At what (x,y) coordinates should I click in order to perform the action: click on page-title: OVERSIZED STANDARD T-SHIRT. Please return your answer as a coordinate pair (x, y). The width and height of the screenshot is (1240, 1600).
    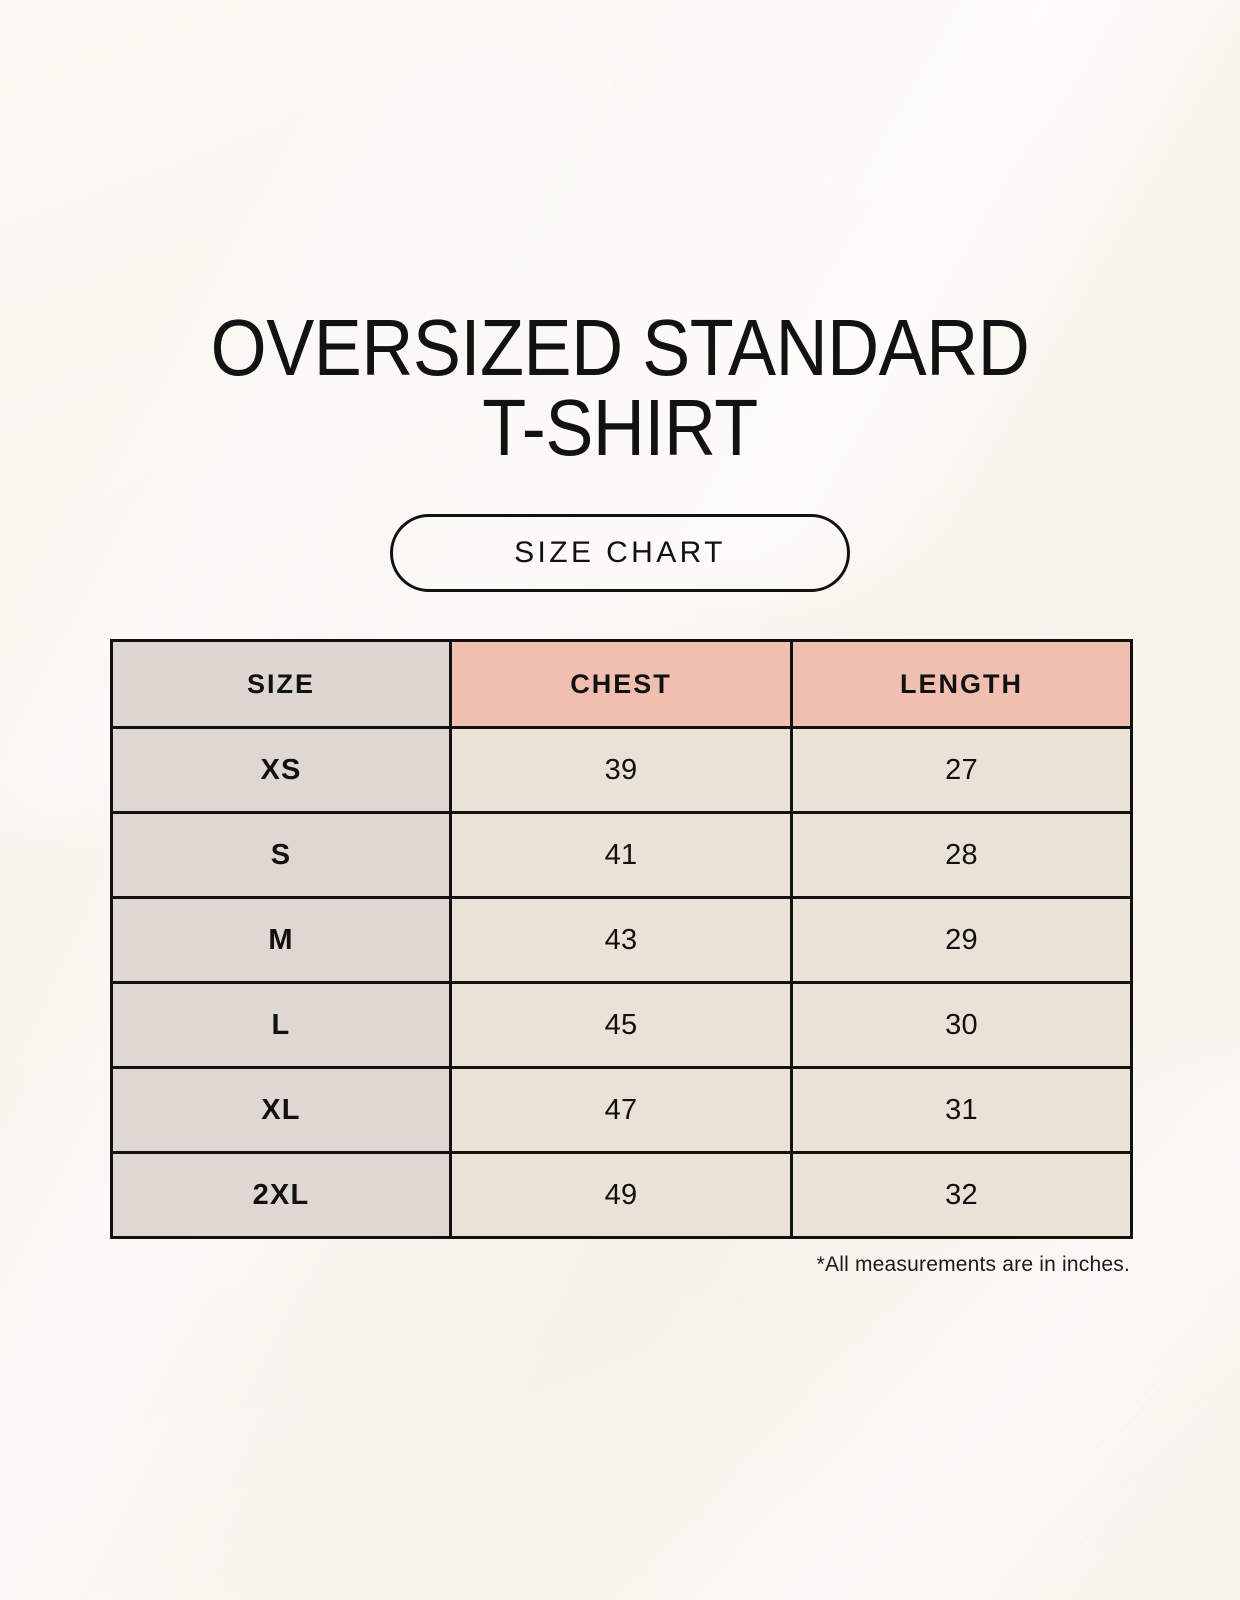
    Looking at the image, I should click on (620, 387).